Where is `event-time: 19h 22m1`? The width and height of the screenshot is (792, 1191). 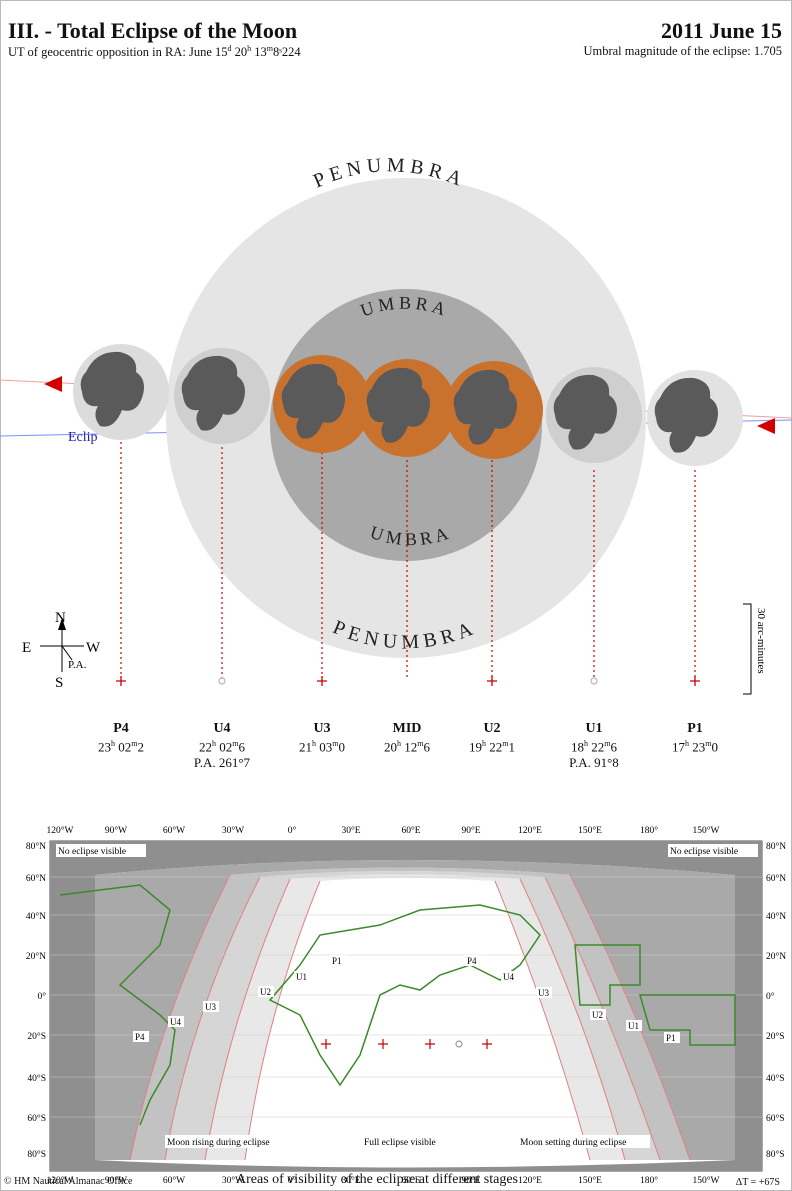 event-time: 19h 22m1 is located at coordinates (492, 747).